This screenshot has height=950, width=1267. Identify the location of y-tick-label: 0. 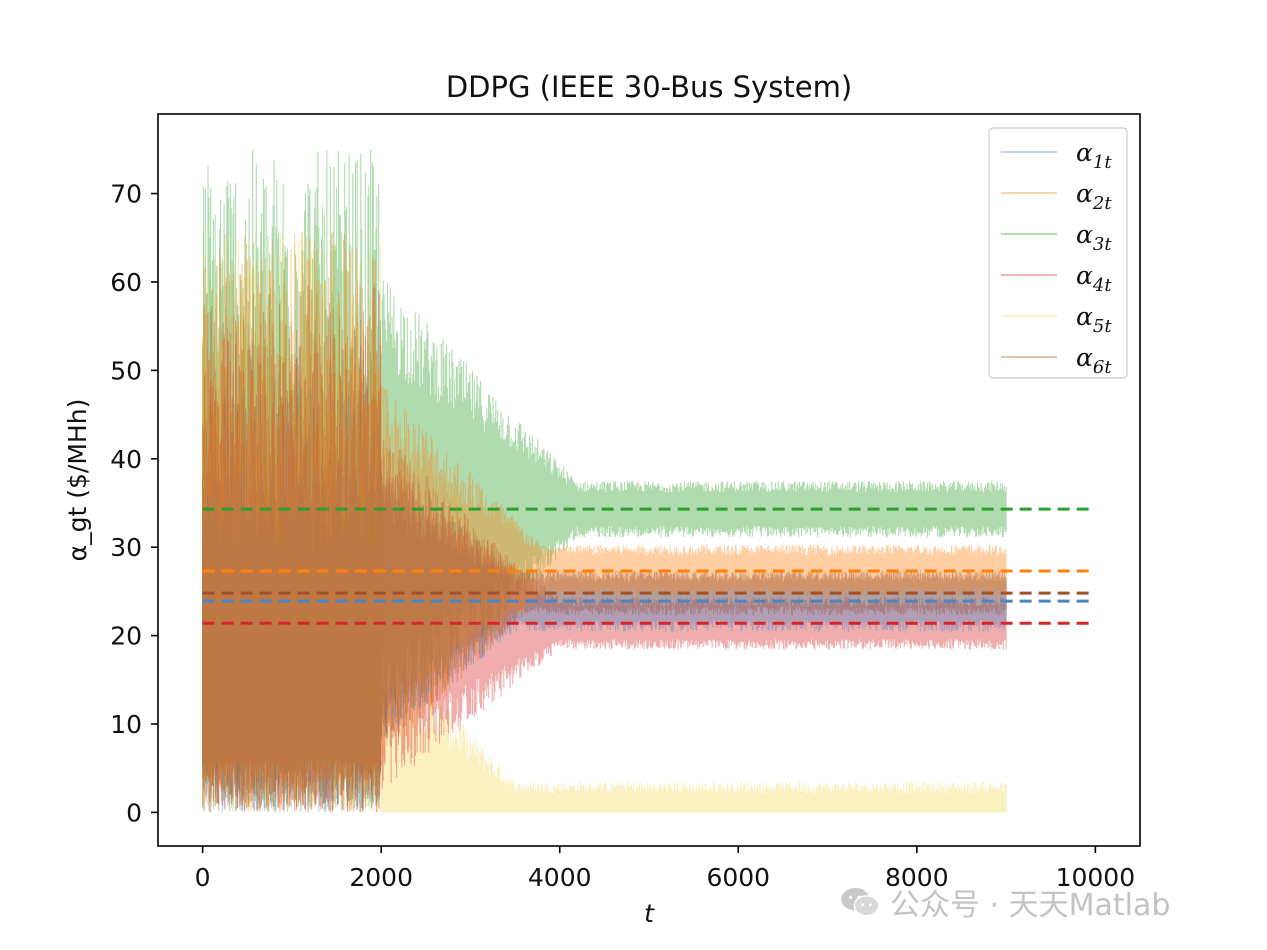
(134, 812).